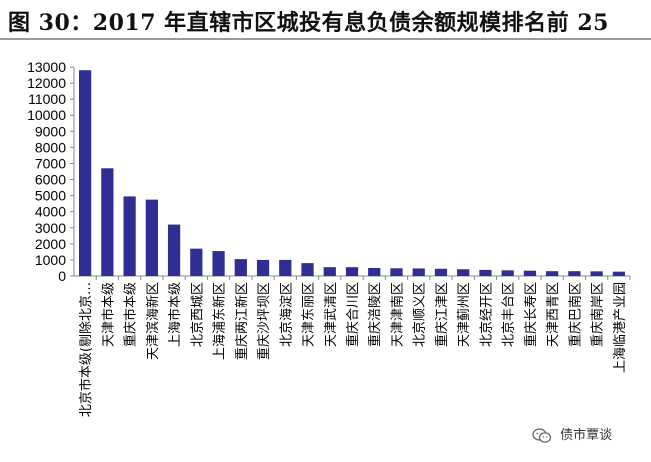 The width and height of the screenshot is (651, 462). I want to click on y-tick-label: 8000, so click(50, 147).